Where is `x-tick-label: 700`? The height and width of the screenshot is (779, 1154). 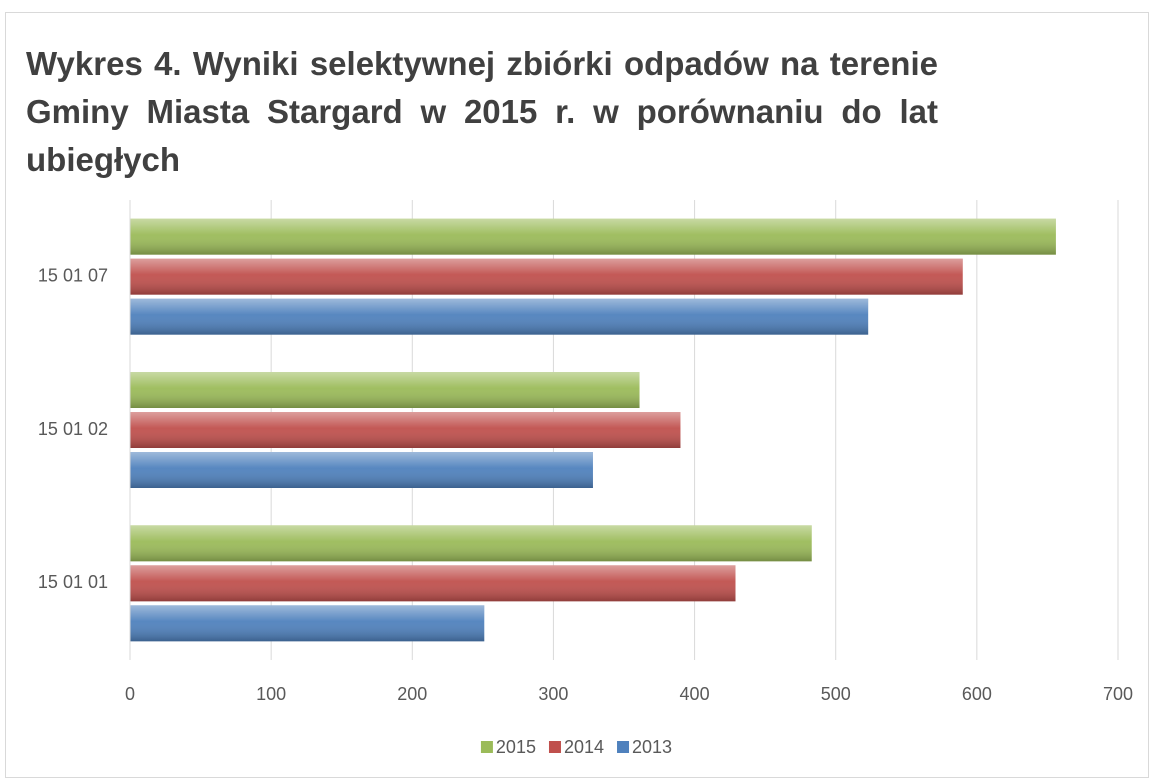
x-tick-label: 700 is located at coordinates (1118, 694).